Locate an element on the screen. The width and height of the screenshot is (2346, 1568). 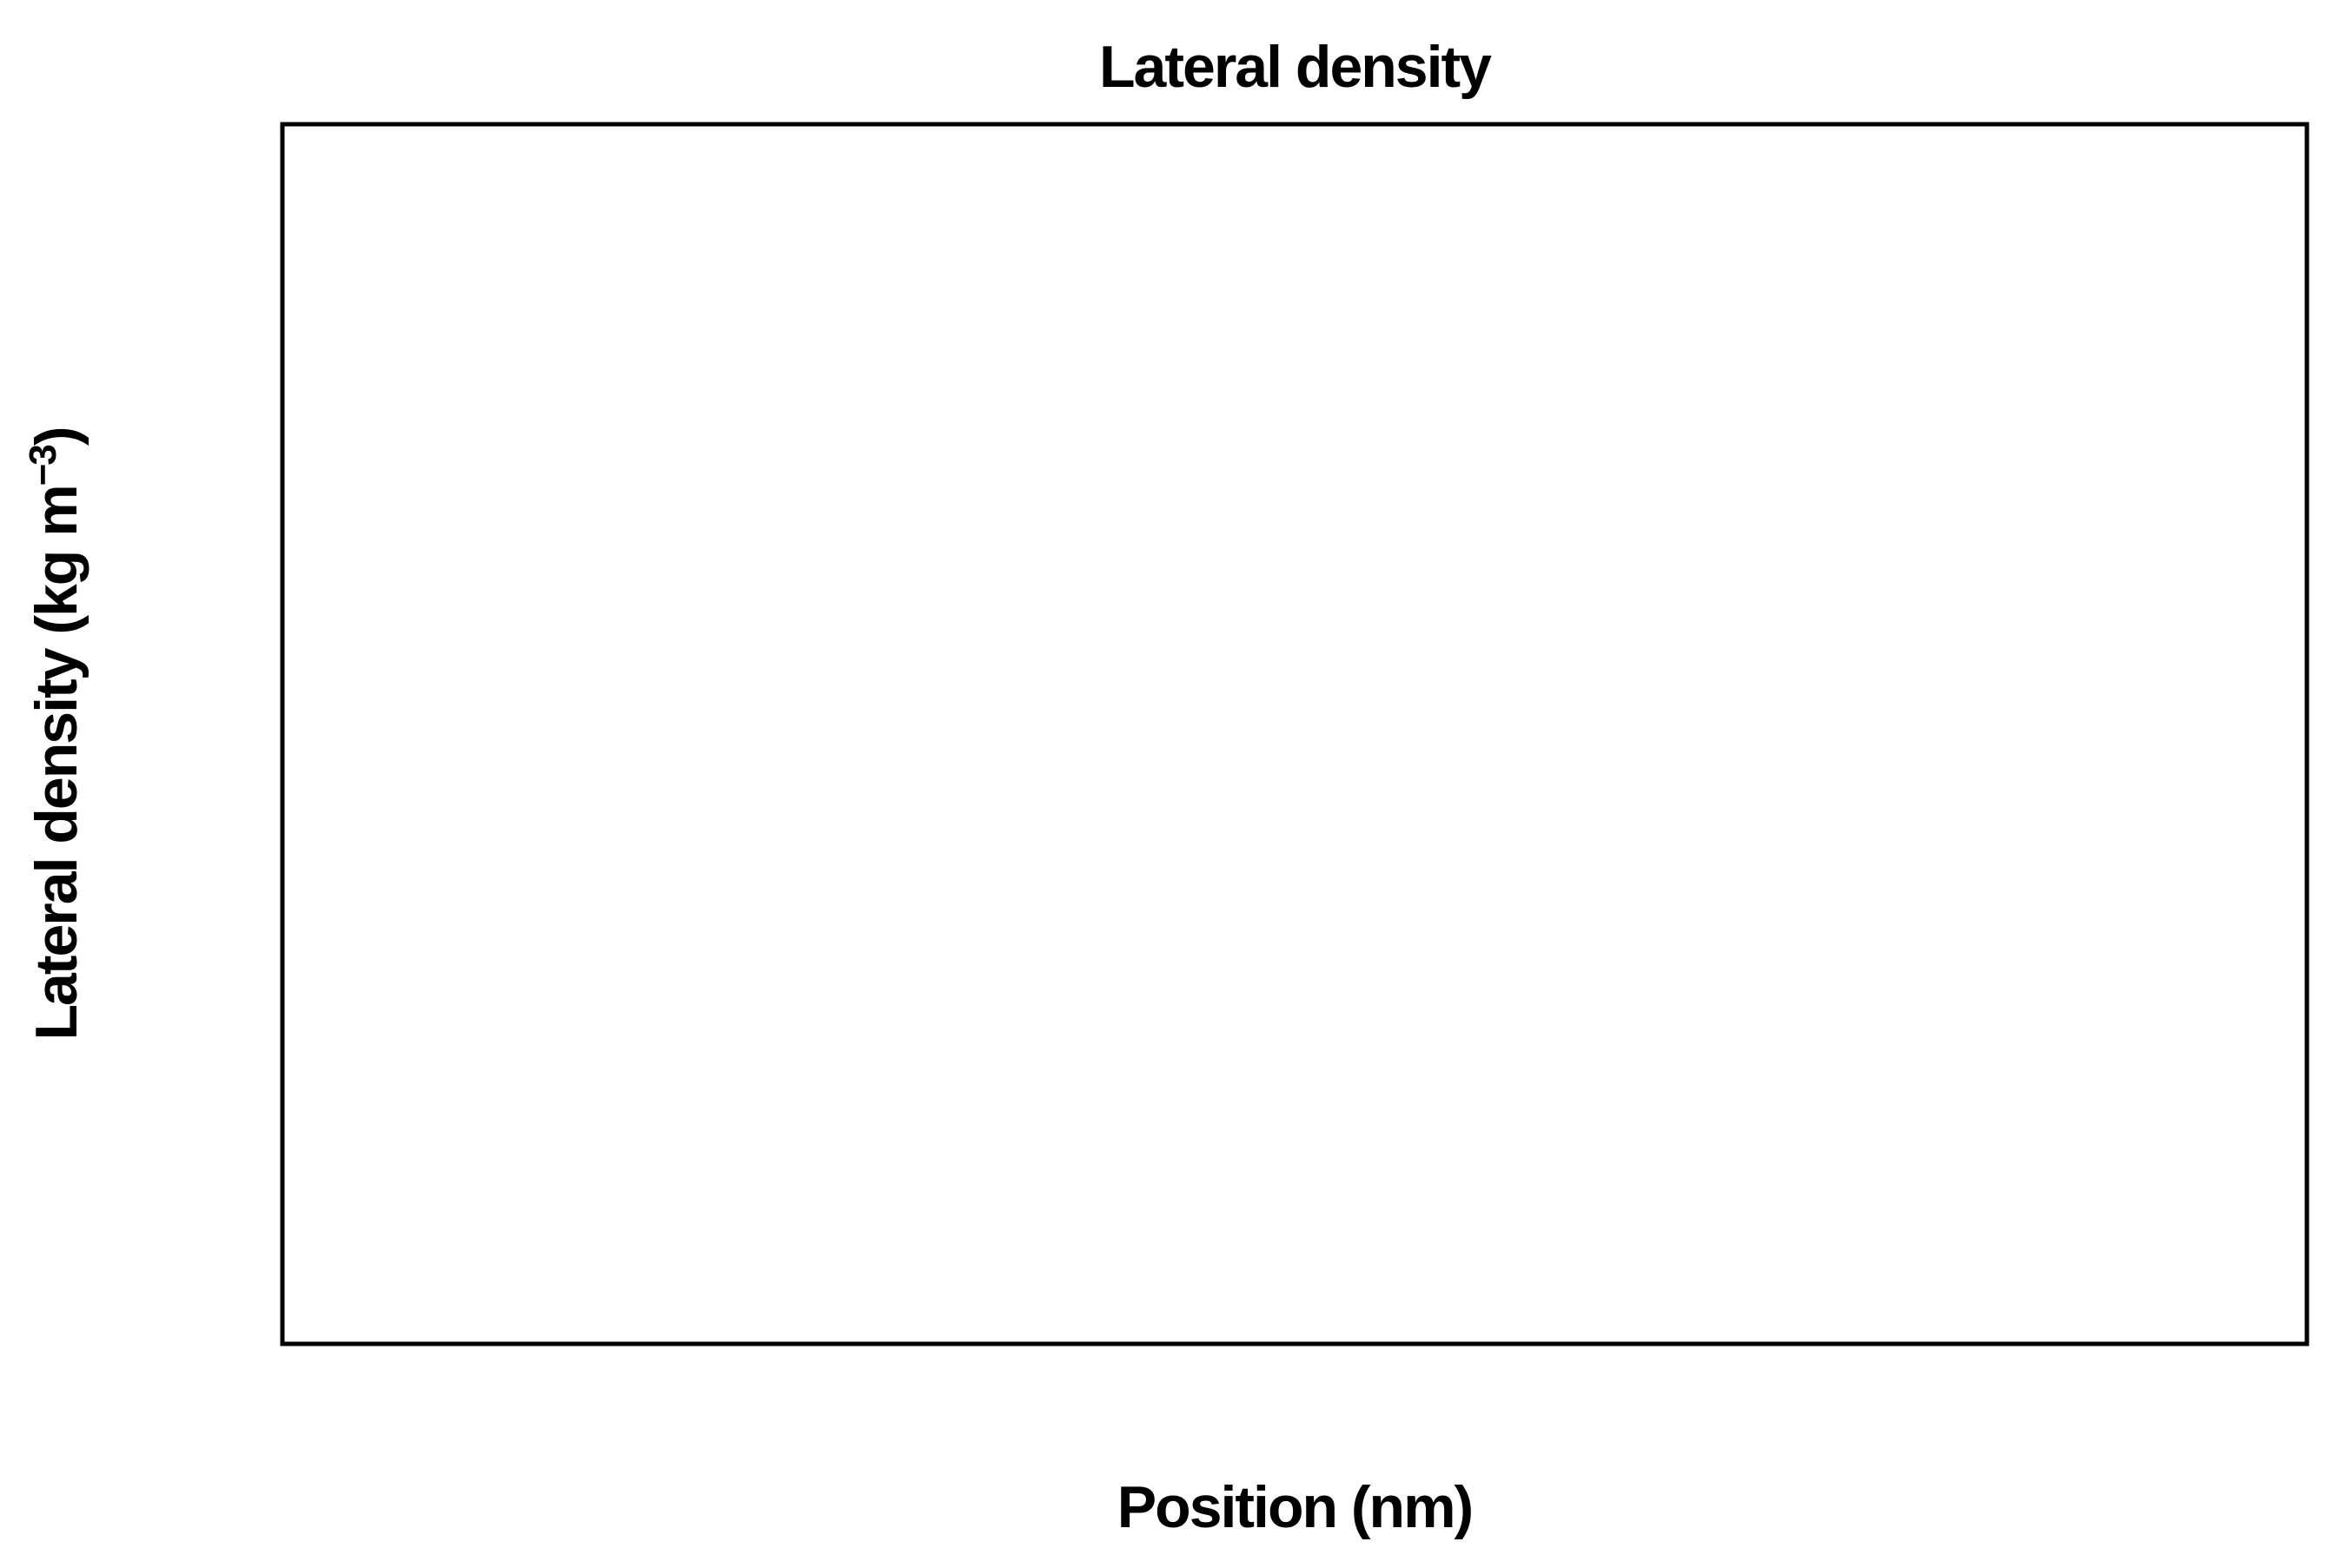
y-axis-label: Lateral density (kg m−3) is located at coordinates (56, 733).